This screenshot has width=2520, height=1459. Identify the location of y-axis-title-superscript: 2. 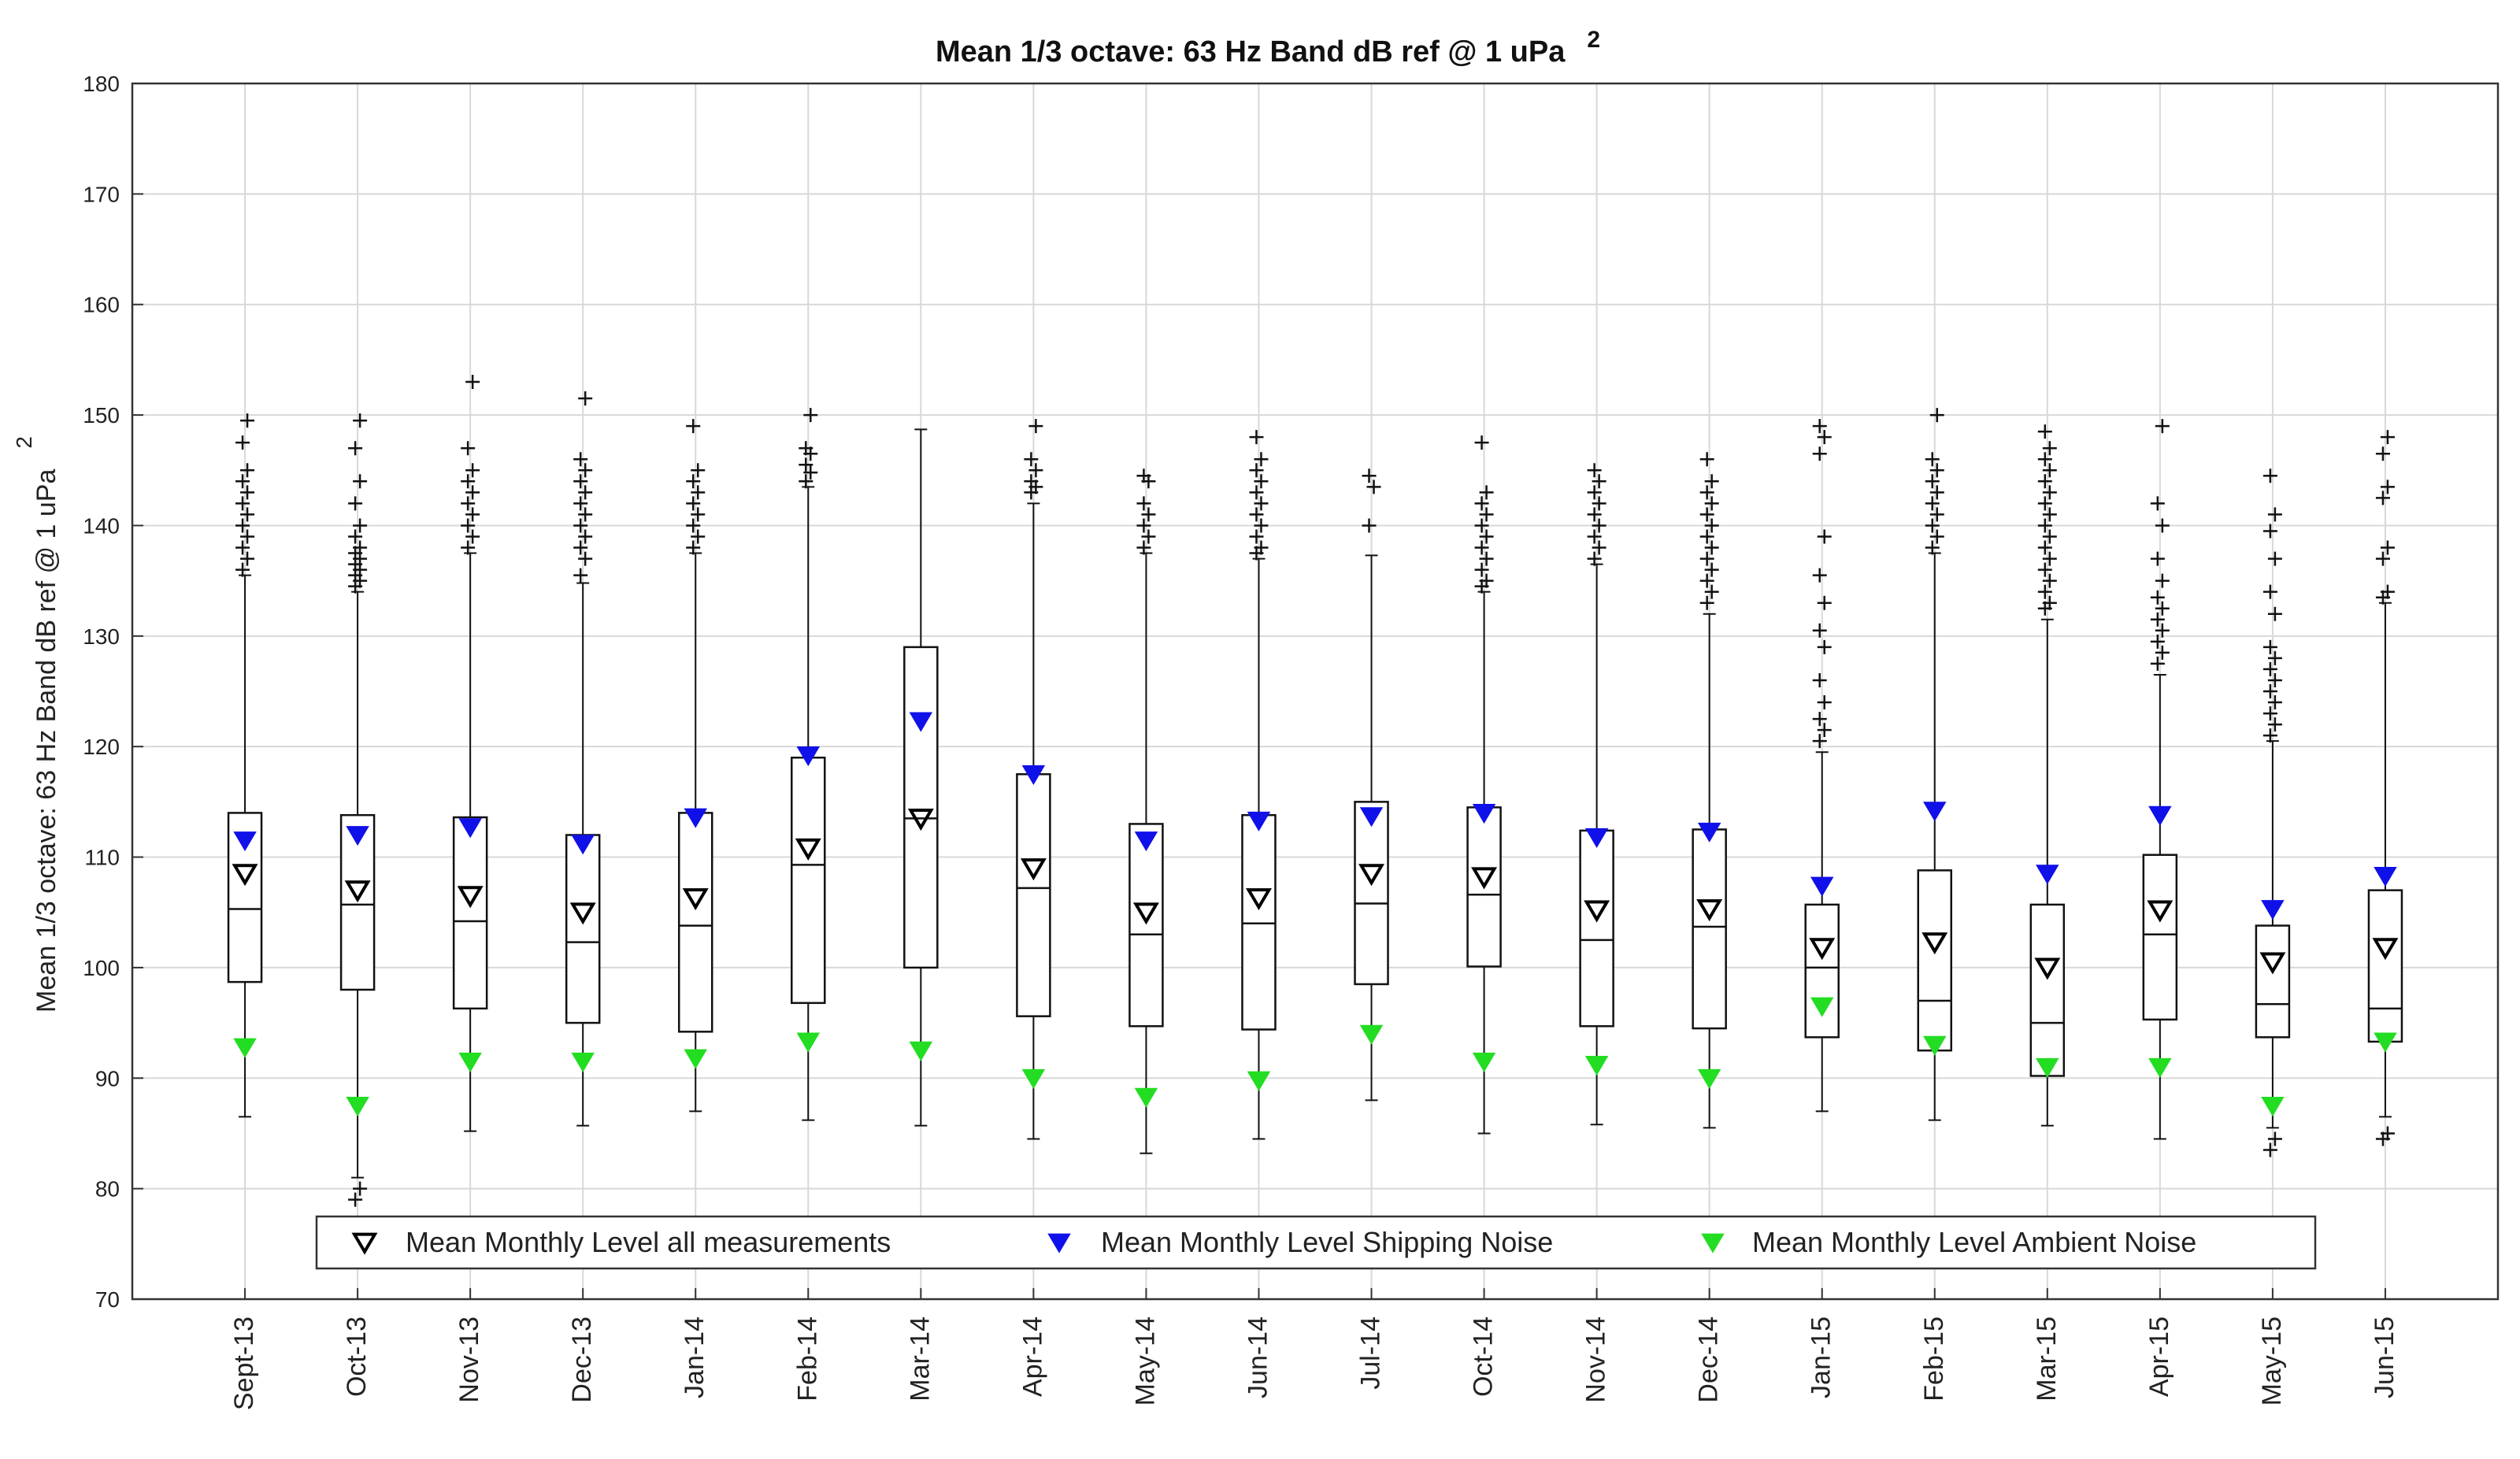
(24, 442).